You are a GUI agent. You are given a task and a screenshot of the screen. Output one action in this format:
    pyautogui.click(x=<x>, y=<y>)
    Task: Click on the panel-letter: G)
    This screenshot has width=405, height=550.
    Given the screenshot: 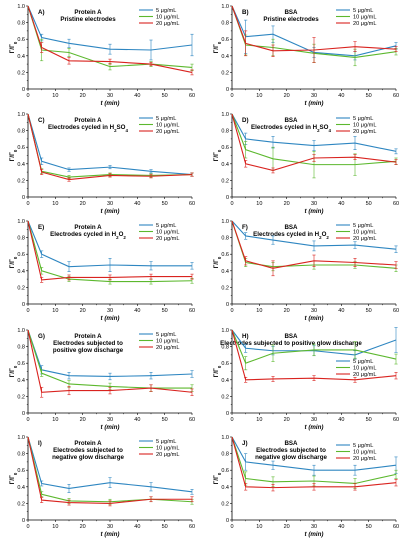 What is the action you would take?
    pyautogui.click(x=41, y=336)
    